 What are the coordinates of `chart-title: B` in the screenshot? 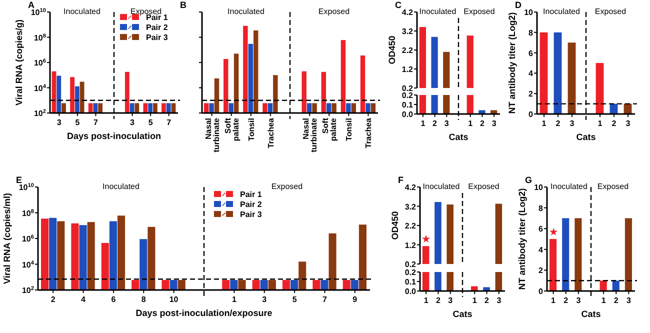 It's located at (183, 5).